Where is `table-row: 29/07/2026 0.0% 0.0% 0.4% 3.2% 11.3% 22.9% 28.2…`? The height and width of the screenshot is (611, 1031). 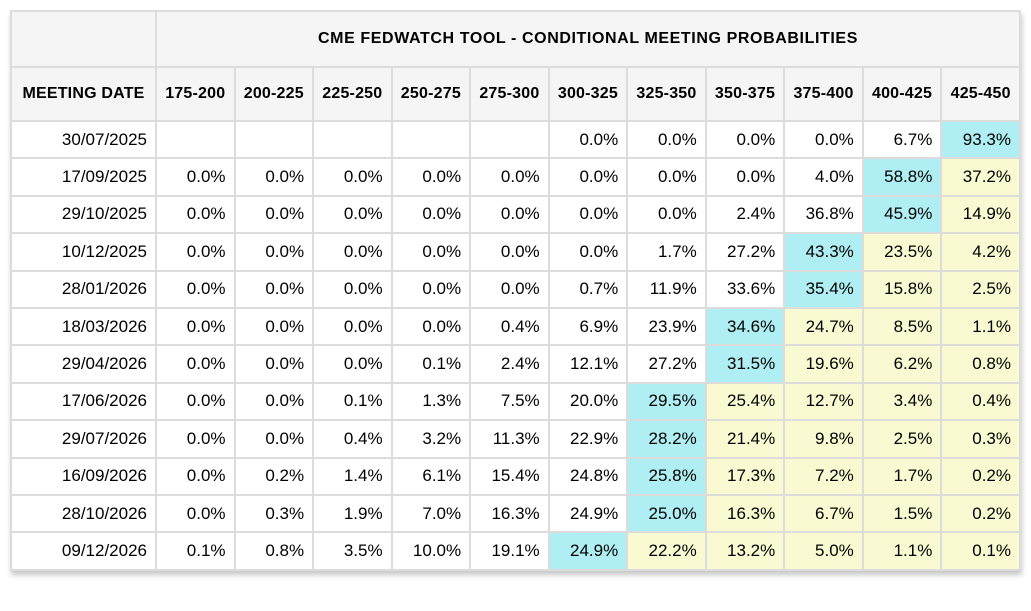
table-row: 29/07/2026 0.0% 0.0% 0.4% 3.2% 11.3% 22.9% 28.2… is located at coordinates (515, 439).